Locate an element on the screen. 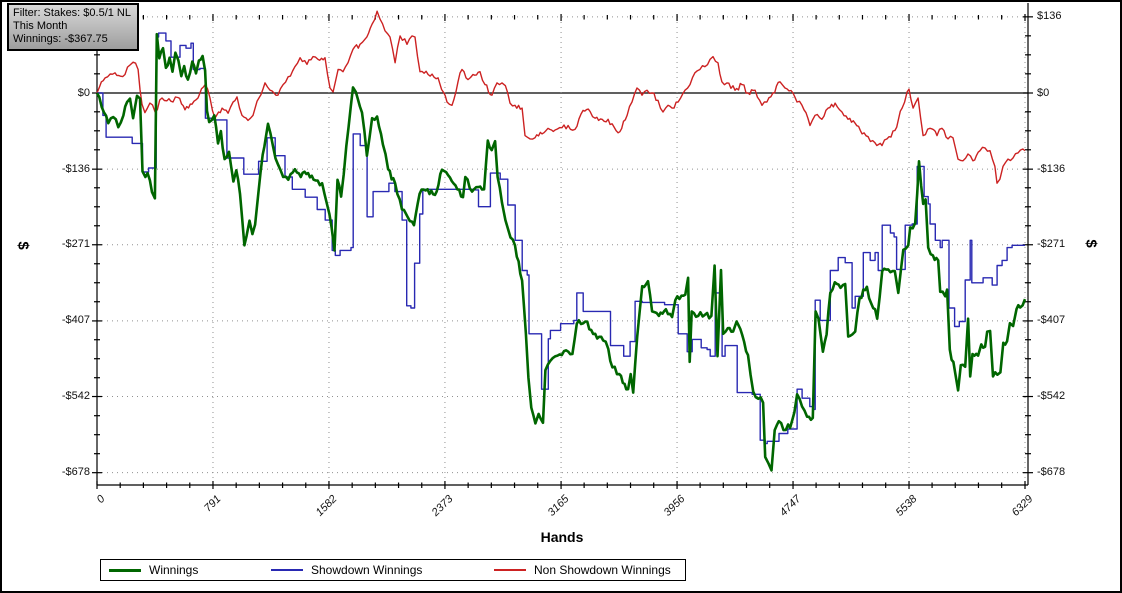 Image resolution: width=1122 pixels, height=593 pixels. legend-item-showdown-winnings: Showdown Winnings is located at coordinates (346, 570).